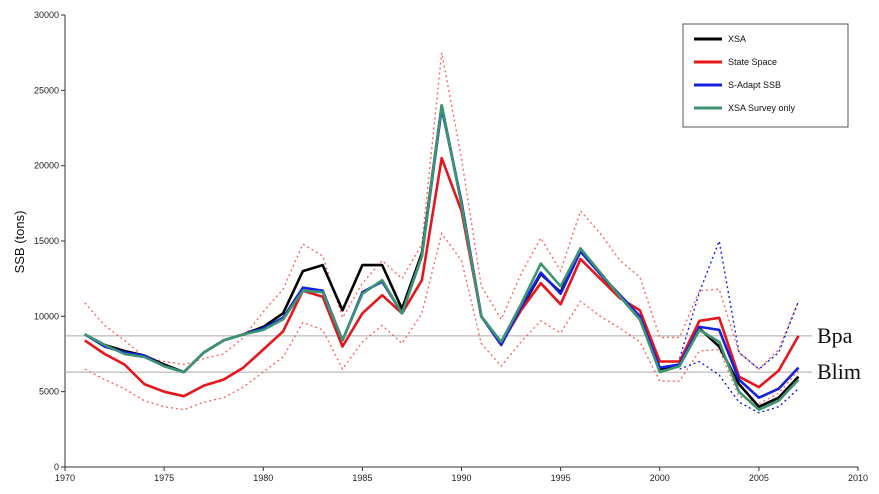 The width and height of the screenshot is (879, 494). Describe the element at coordinates (739, 304) in the screenshot. I see `band-upper-s-adapt-ssb` at that location.